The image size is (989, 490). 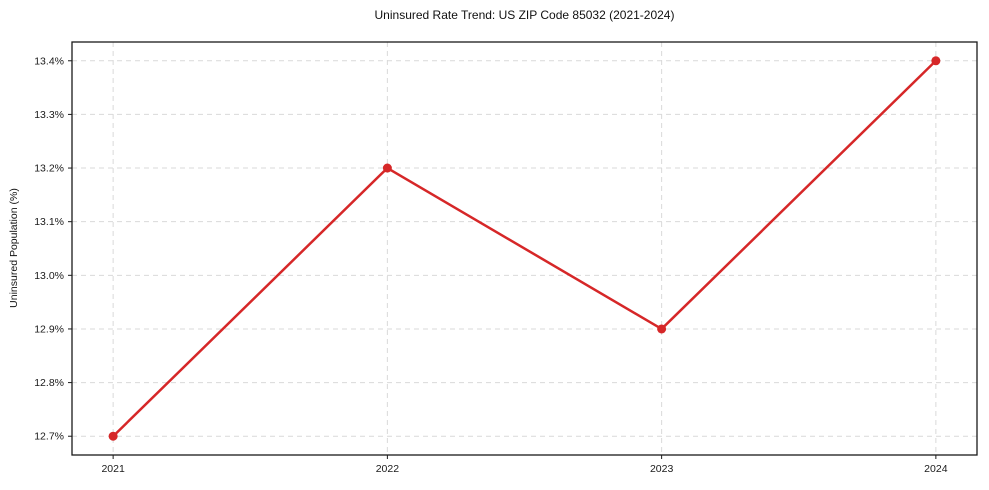 I want to click on x-tick-label: 2023, so click(x=662, y=469).